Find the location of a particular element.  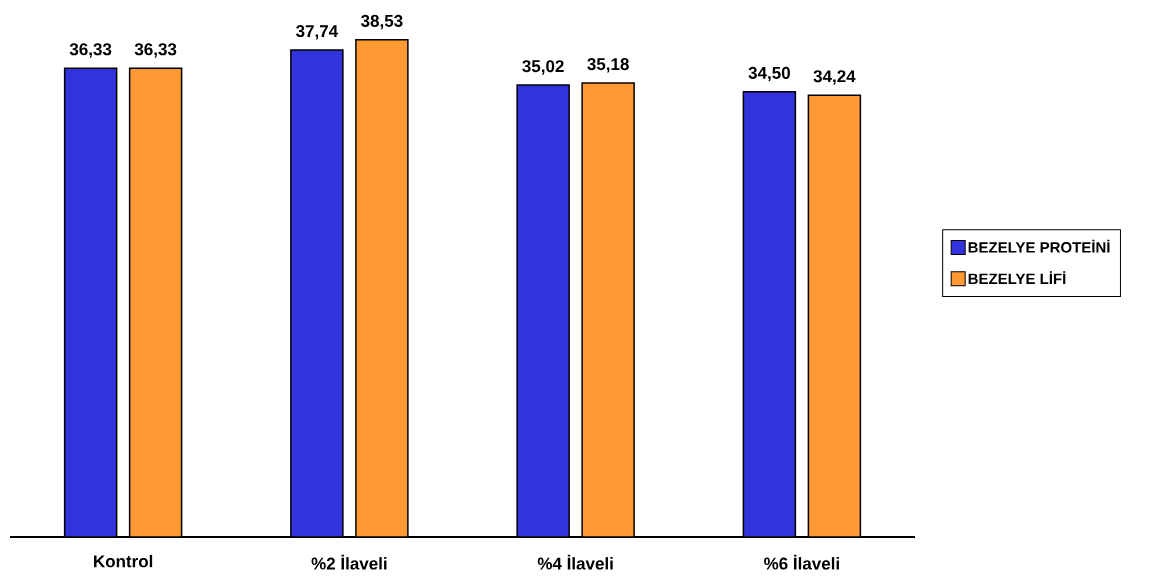

data-label: 38,53 is located at coordinates (382, 22).